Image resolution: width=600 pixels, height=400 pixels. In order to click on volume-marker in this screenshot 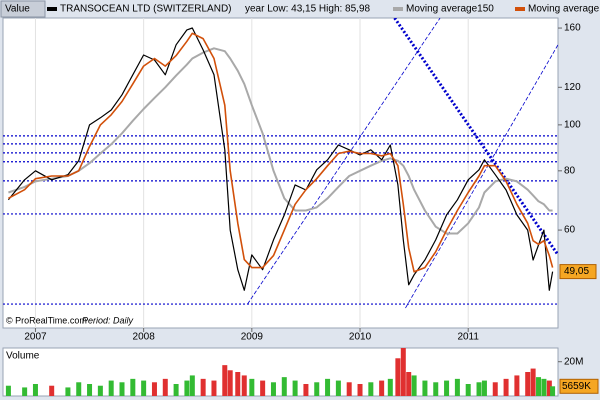, I will do `click(579, 386)`.